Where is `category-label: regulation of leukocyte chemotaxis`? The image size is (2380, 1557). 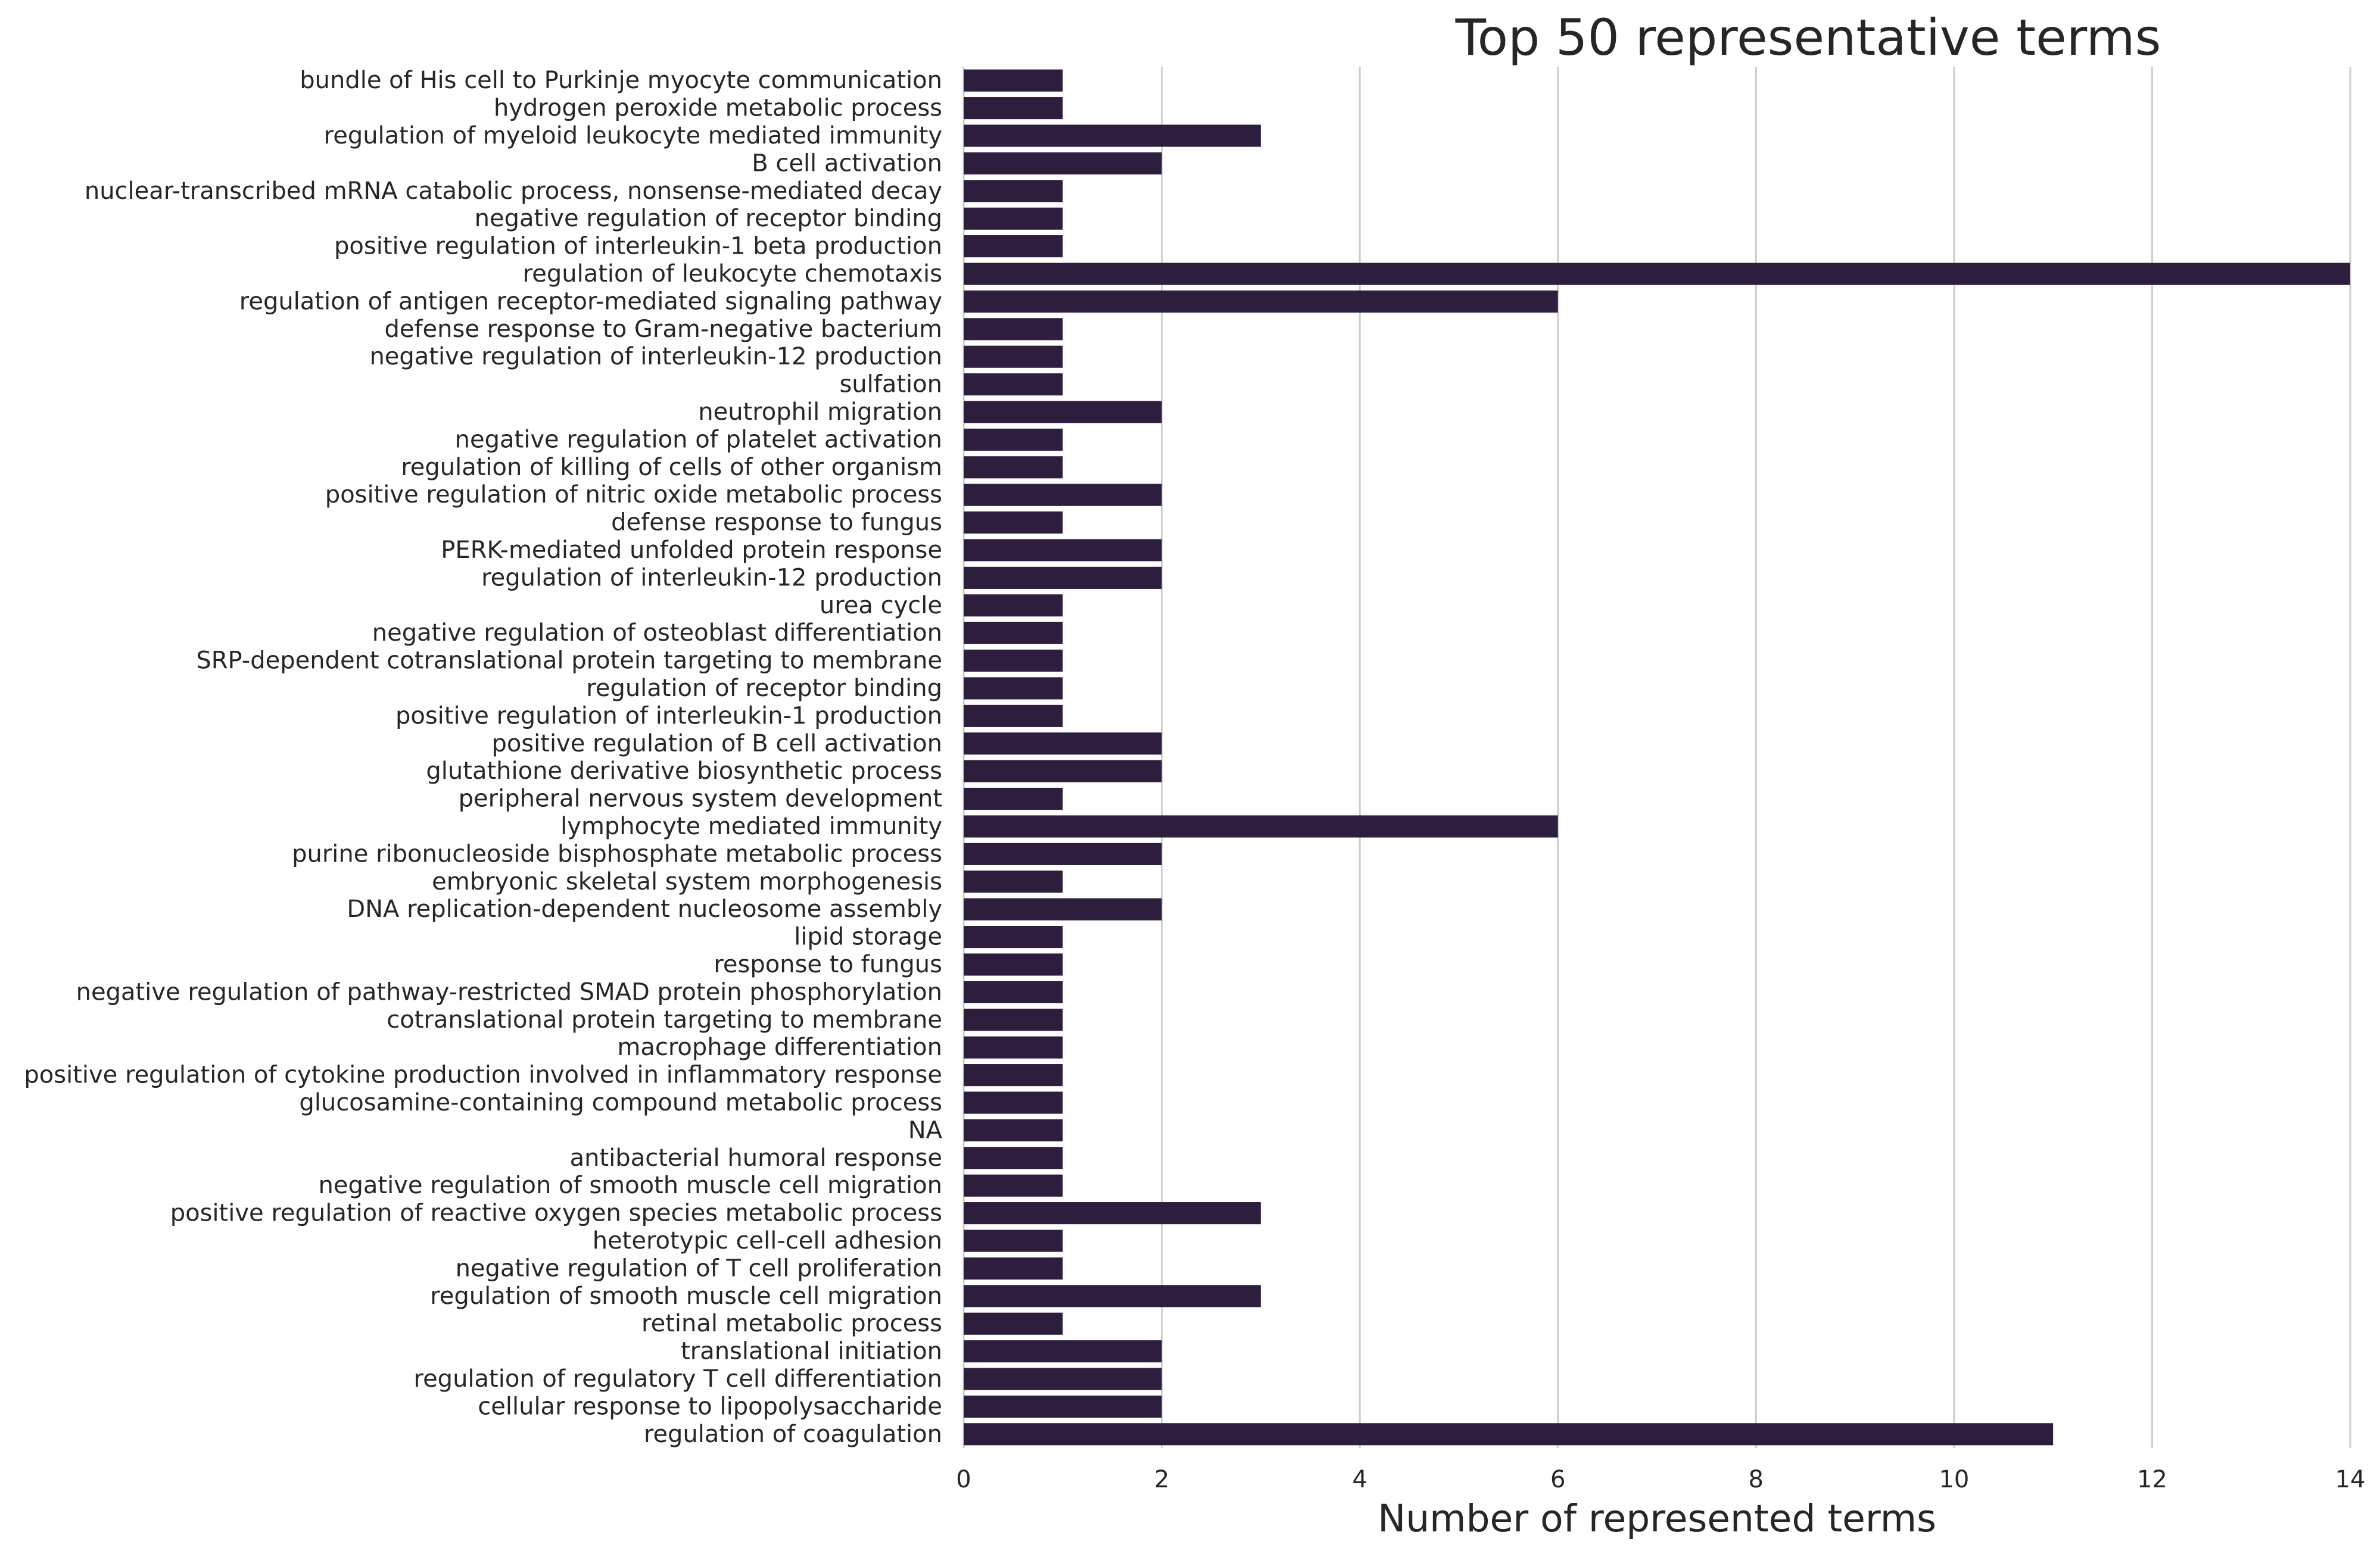 category-label: regulation of leukocyte chemotaxis is located at coordinates (732, 274).